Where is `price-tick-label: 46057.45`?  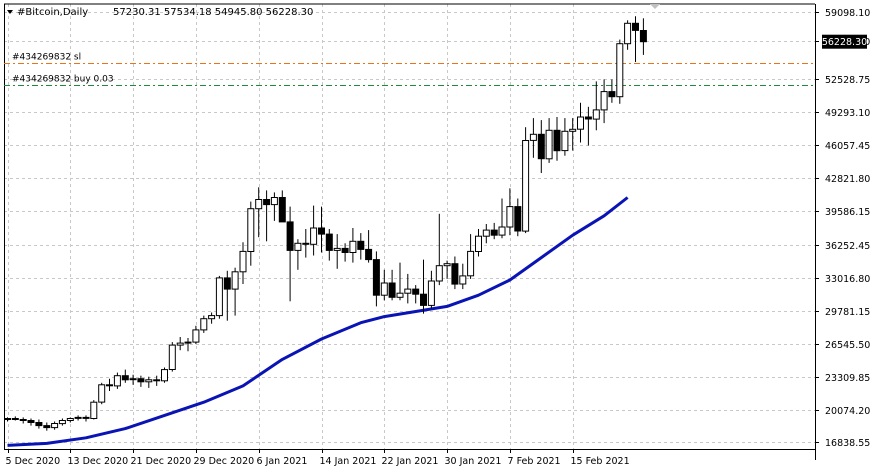 price-tick-label: 46057.45 is located at coordinates (847, 146).